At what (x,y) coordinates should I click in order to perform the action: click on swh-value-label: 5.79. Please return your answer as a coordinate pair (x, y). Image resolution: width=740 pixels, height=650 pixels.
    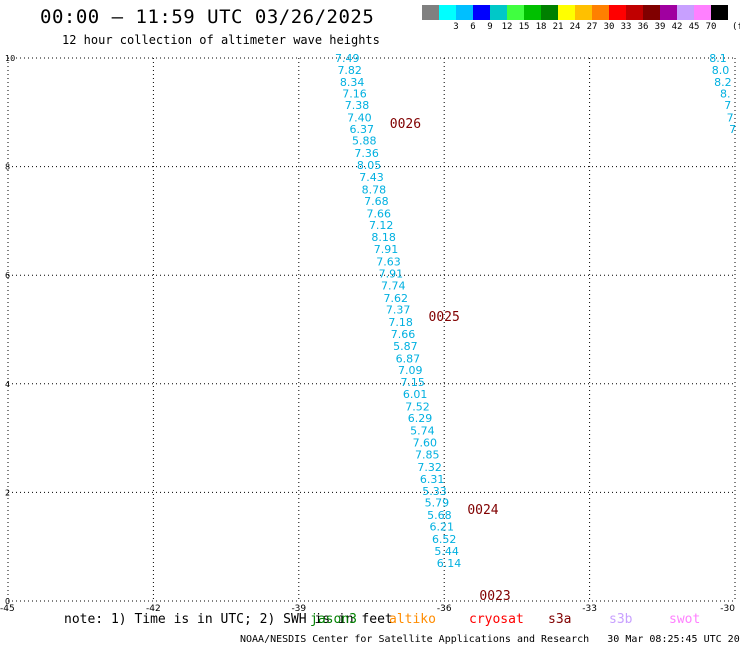
    Looking at the image, I should click on (437, 503).